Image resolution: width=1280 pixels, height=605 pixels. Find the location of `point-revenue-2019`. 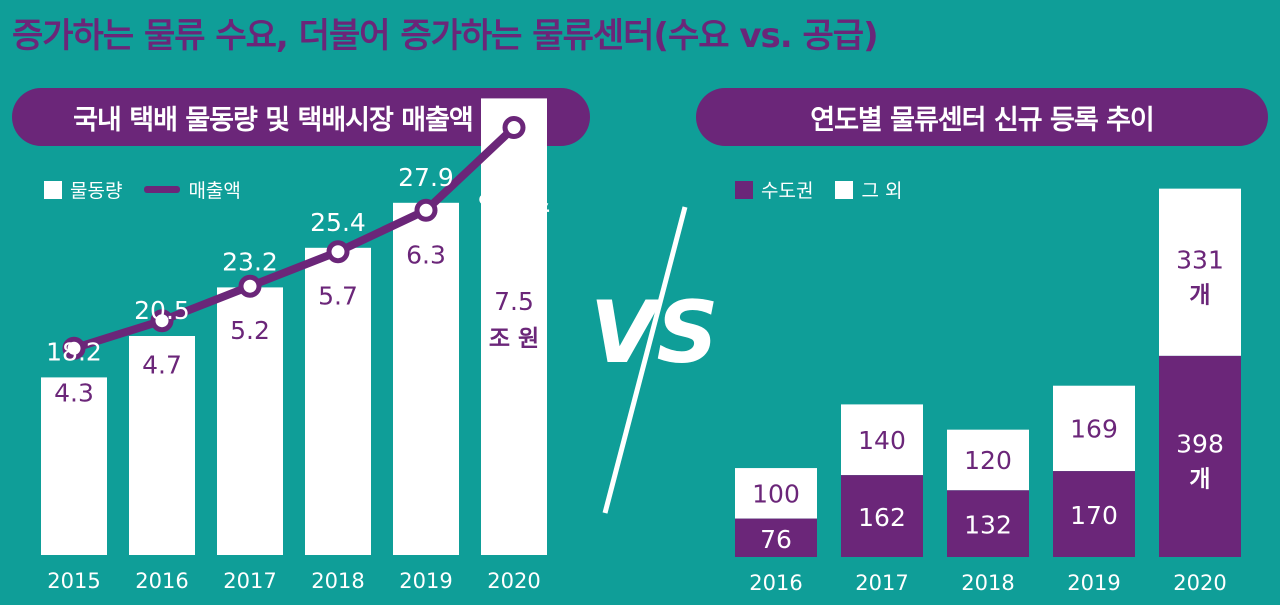

point-revenue-2019 is located at coordinates (426, 210).